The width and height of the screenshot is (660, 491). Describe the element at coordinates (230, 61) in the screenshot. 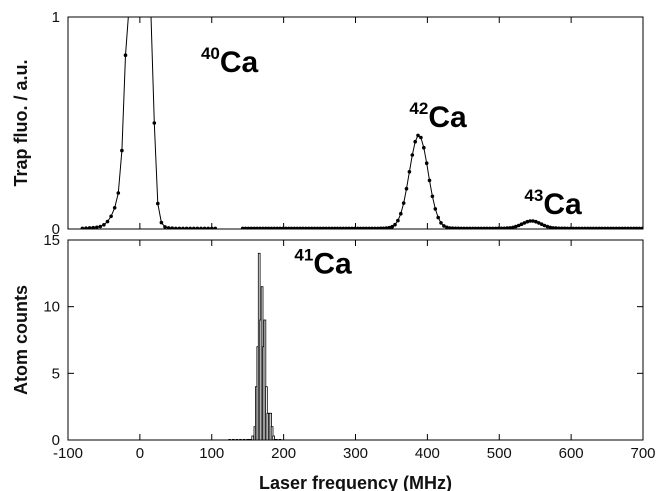

I see `isotope-label-40: 40Ca` at that location.